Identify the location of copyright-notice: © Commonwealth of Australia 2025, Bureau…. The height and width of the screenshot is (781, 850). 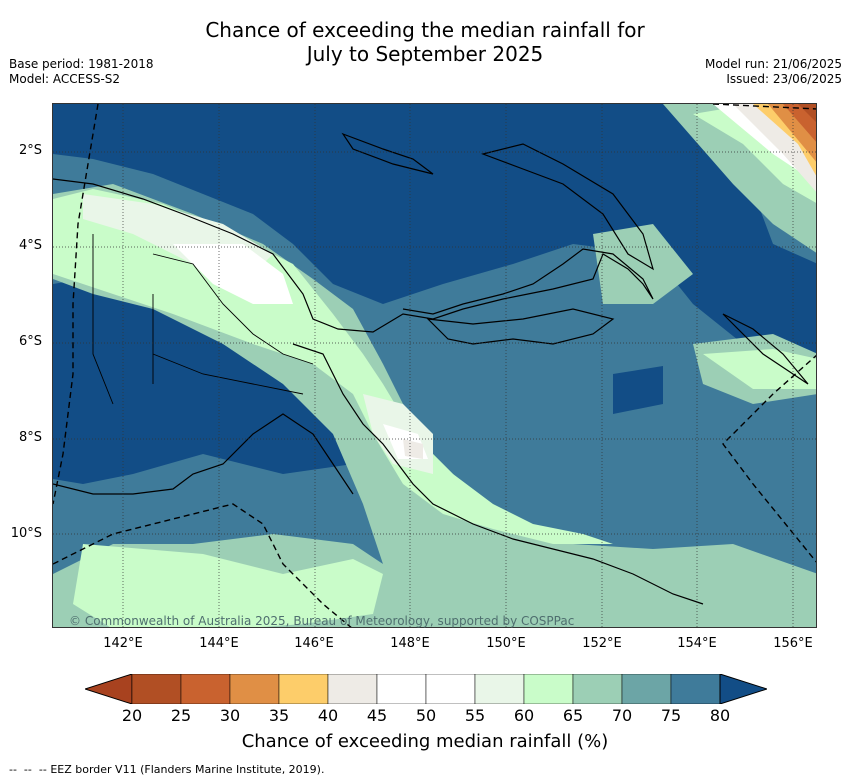
(322, 621).